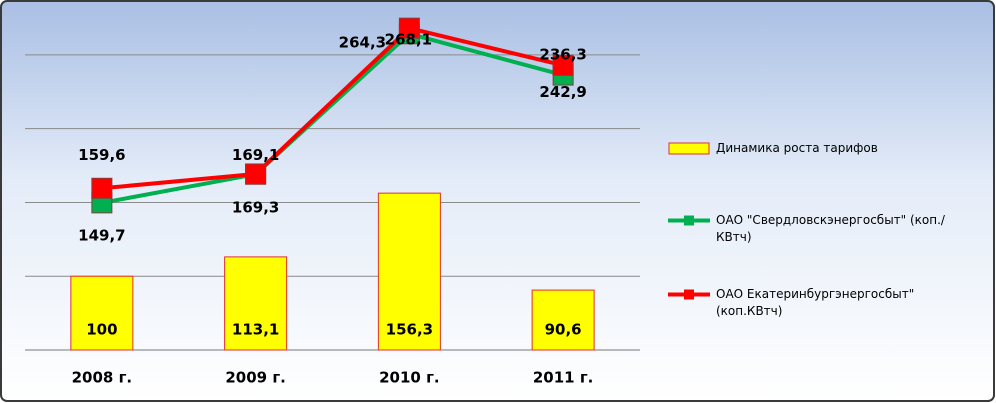 This screenshot has height=403, width=996. Describe the element at coordinates (102, 378) in the screenshot. I see `x-tick-label: 2008 г.` at that location.